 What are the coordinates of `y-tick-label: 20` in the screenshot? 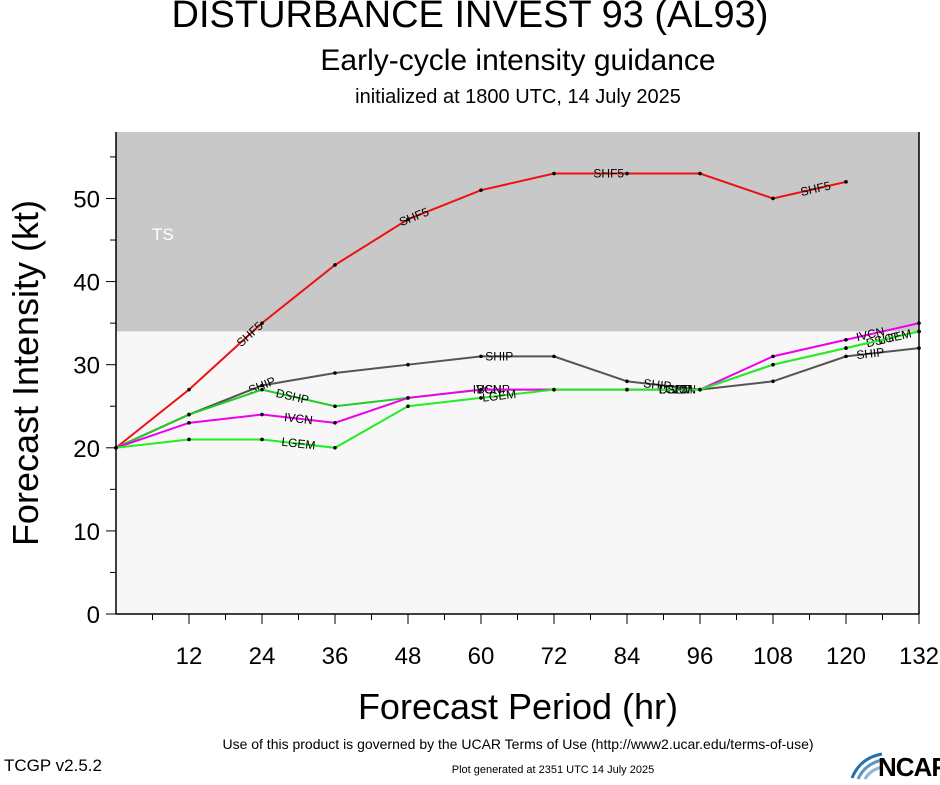 It's located at (86, 449).